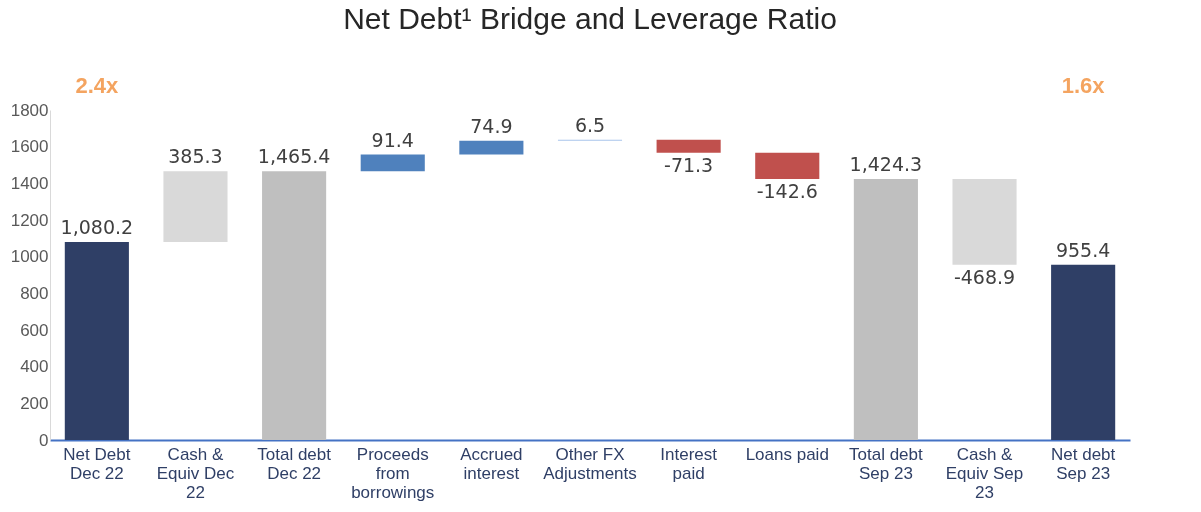  What do you see at coordinates (689, 164) in the screenshot?
I see `data-label: -71.3` at bounding box center [689, 164].